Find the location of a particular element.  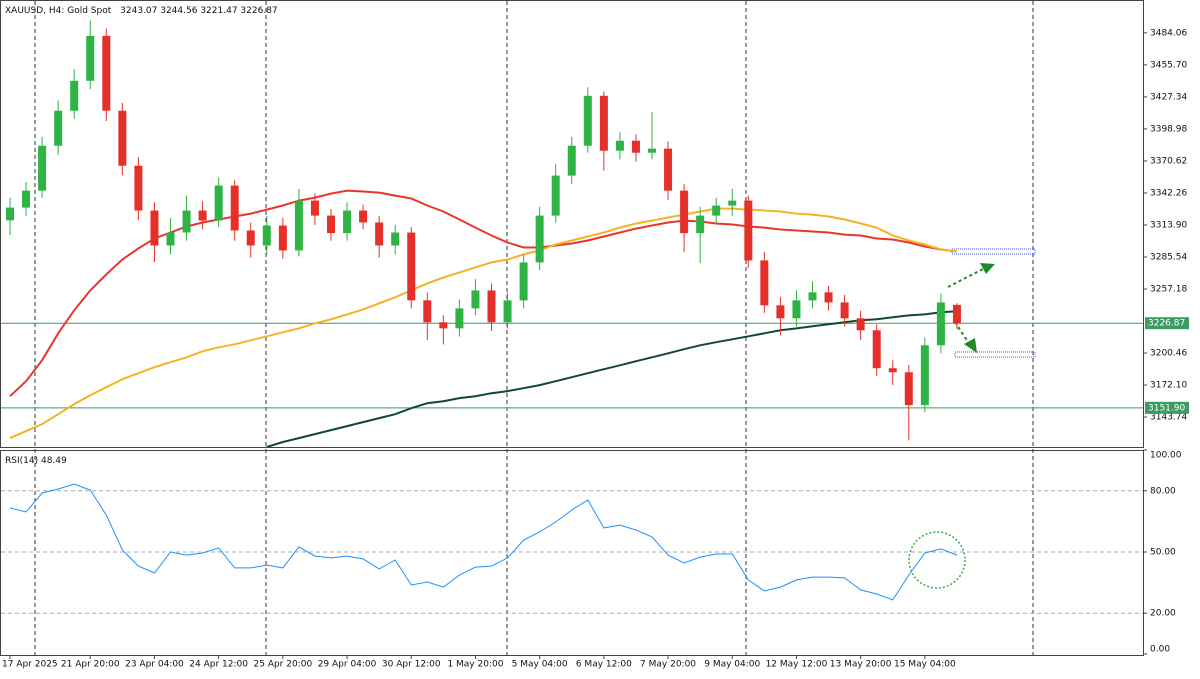

x-tick-label: 29 Apr 04:00 is located at coordinates (347, 665).